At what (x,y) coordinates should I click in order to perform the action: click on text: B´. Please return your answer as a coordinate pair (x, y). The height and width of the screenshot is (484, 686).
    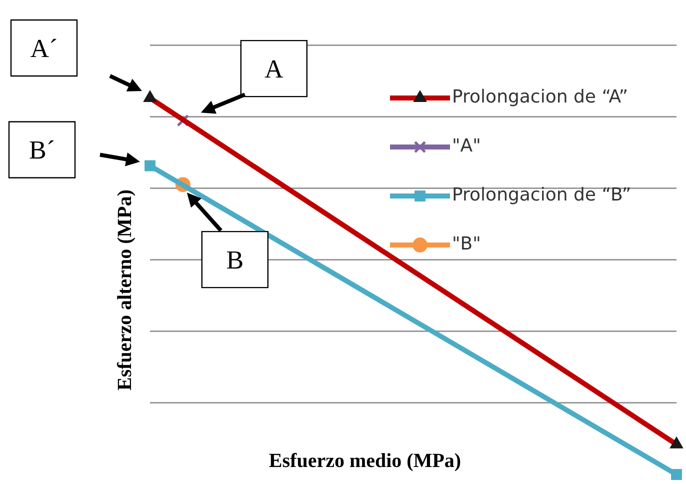
    Looking at the image, I should click on (42, 150).